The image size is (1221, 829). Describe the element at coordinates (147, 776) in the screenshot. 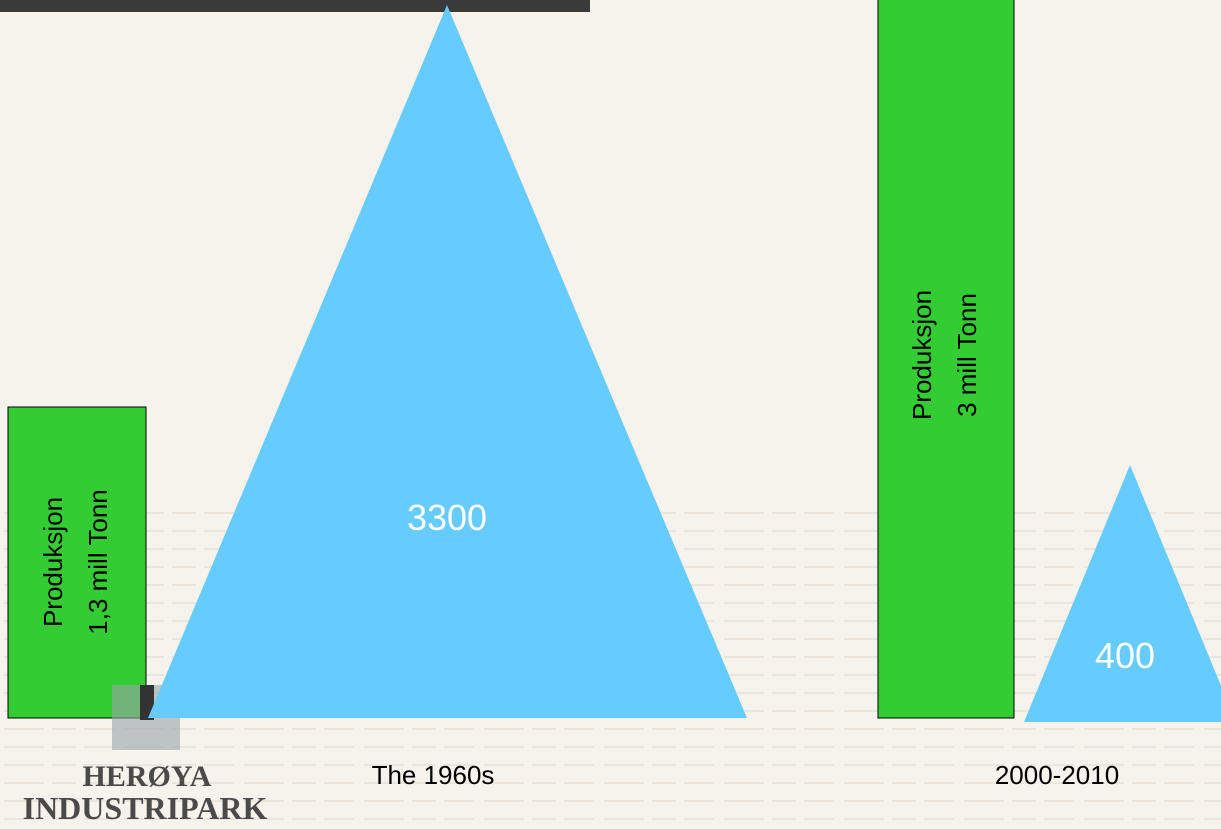

I see `logo-text: HERØYA` at that location.